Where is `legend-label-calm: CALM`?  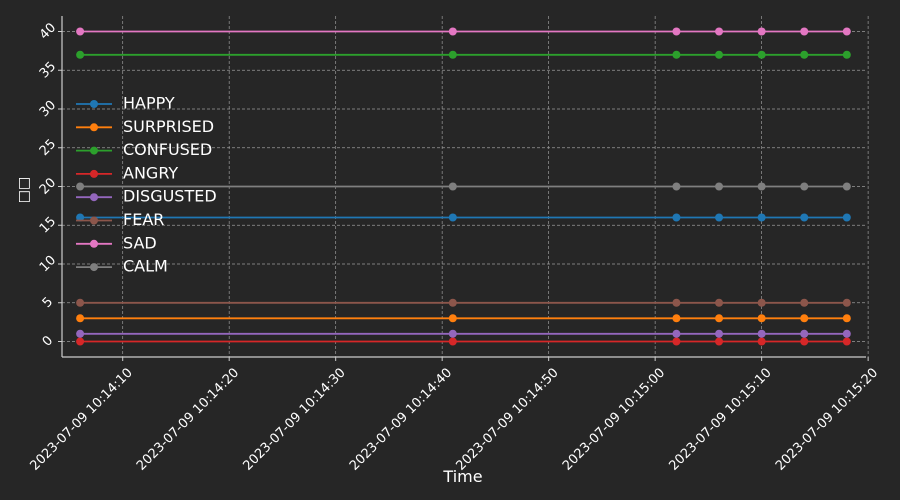 legend-label-calm: CALM is located at coordinates (145, 266).